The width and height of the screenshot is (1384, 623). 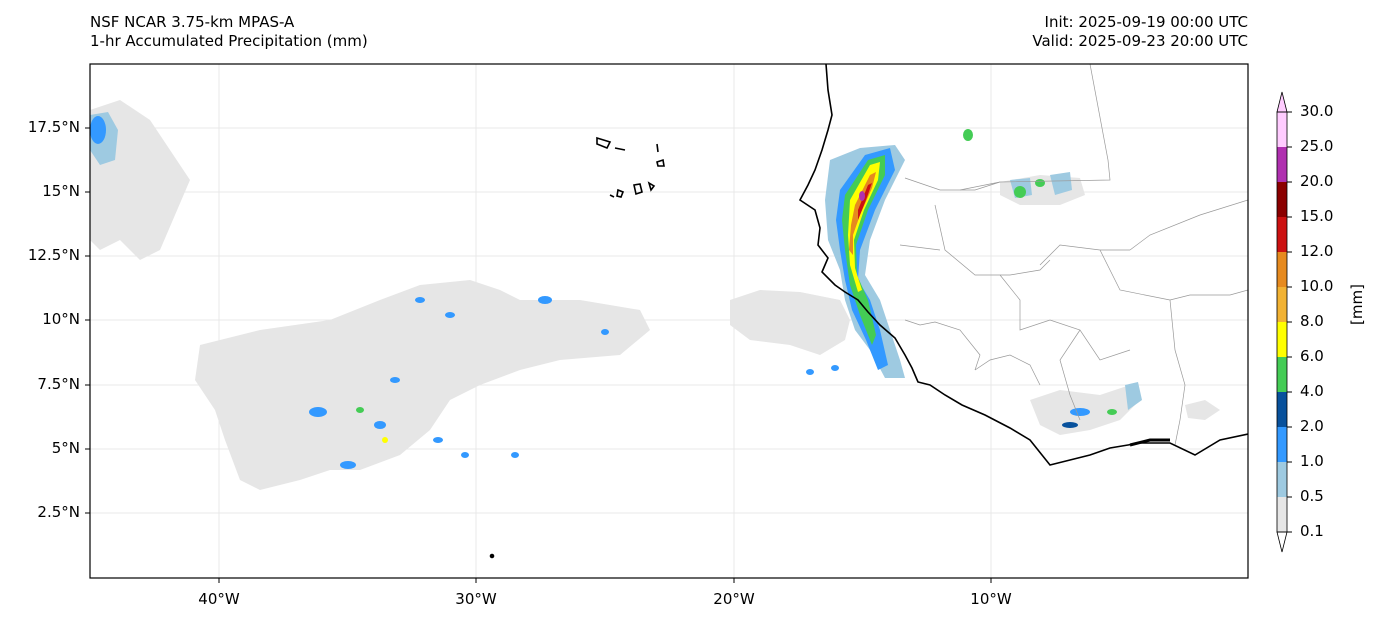 I want to click on lat-label-15: 15°N, so click(x=61, y=191).